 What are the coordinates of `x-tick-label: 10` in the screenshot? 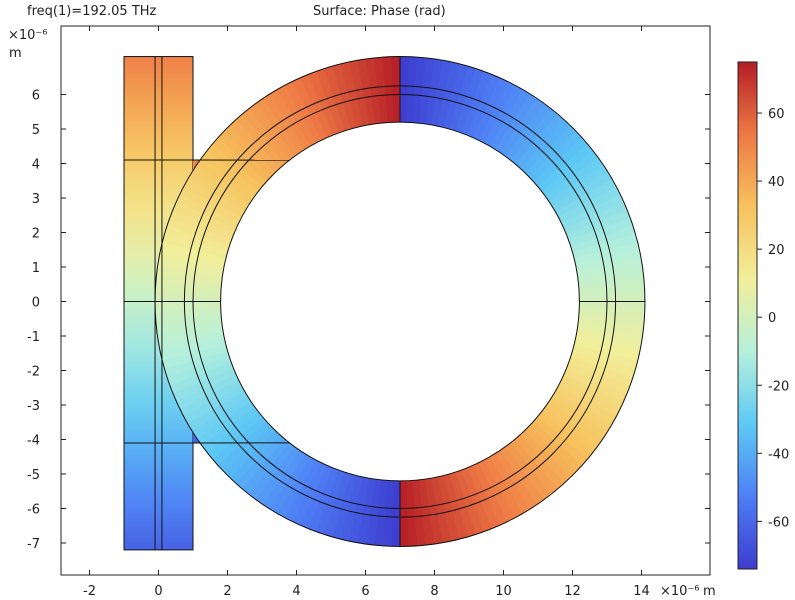 It's located at (503, 591).